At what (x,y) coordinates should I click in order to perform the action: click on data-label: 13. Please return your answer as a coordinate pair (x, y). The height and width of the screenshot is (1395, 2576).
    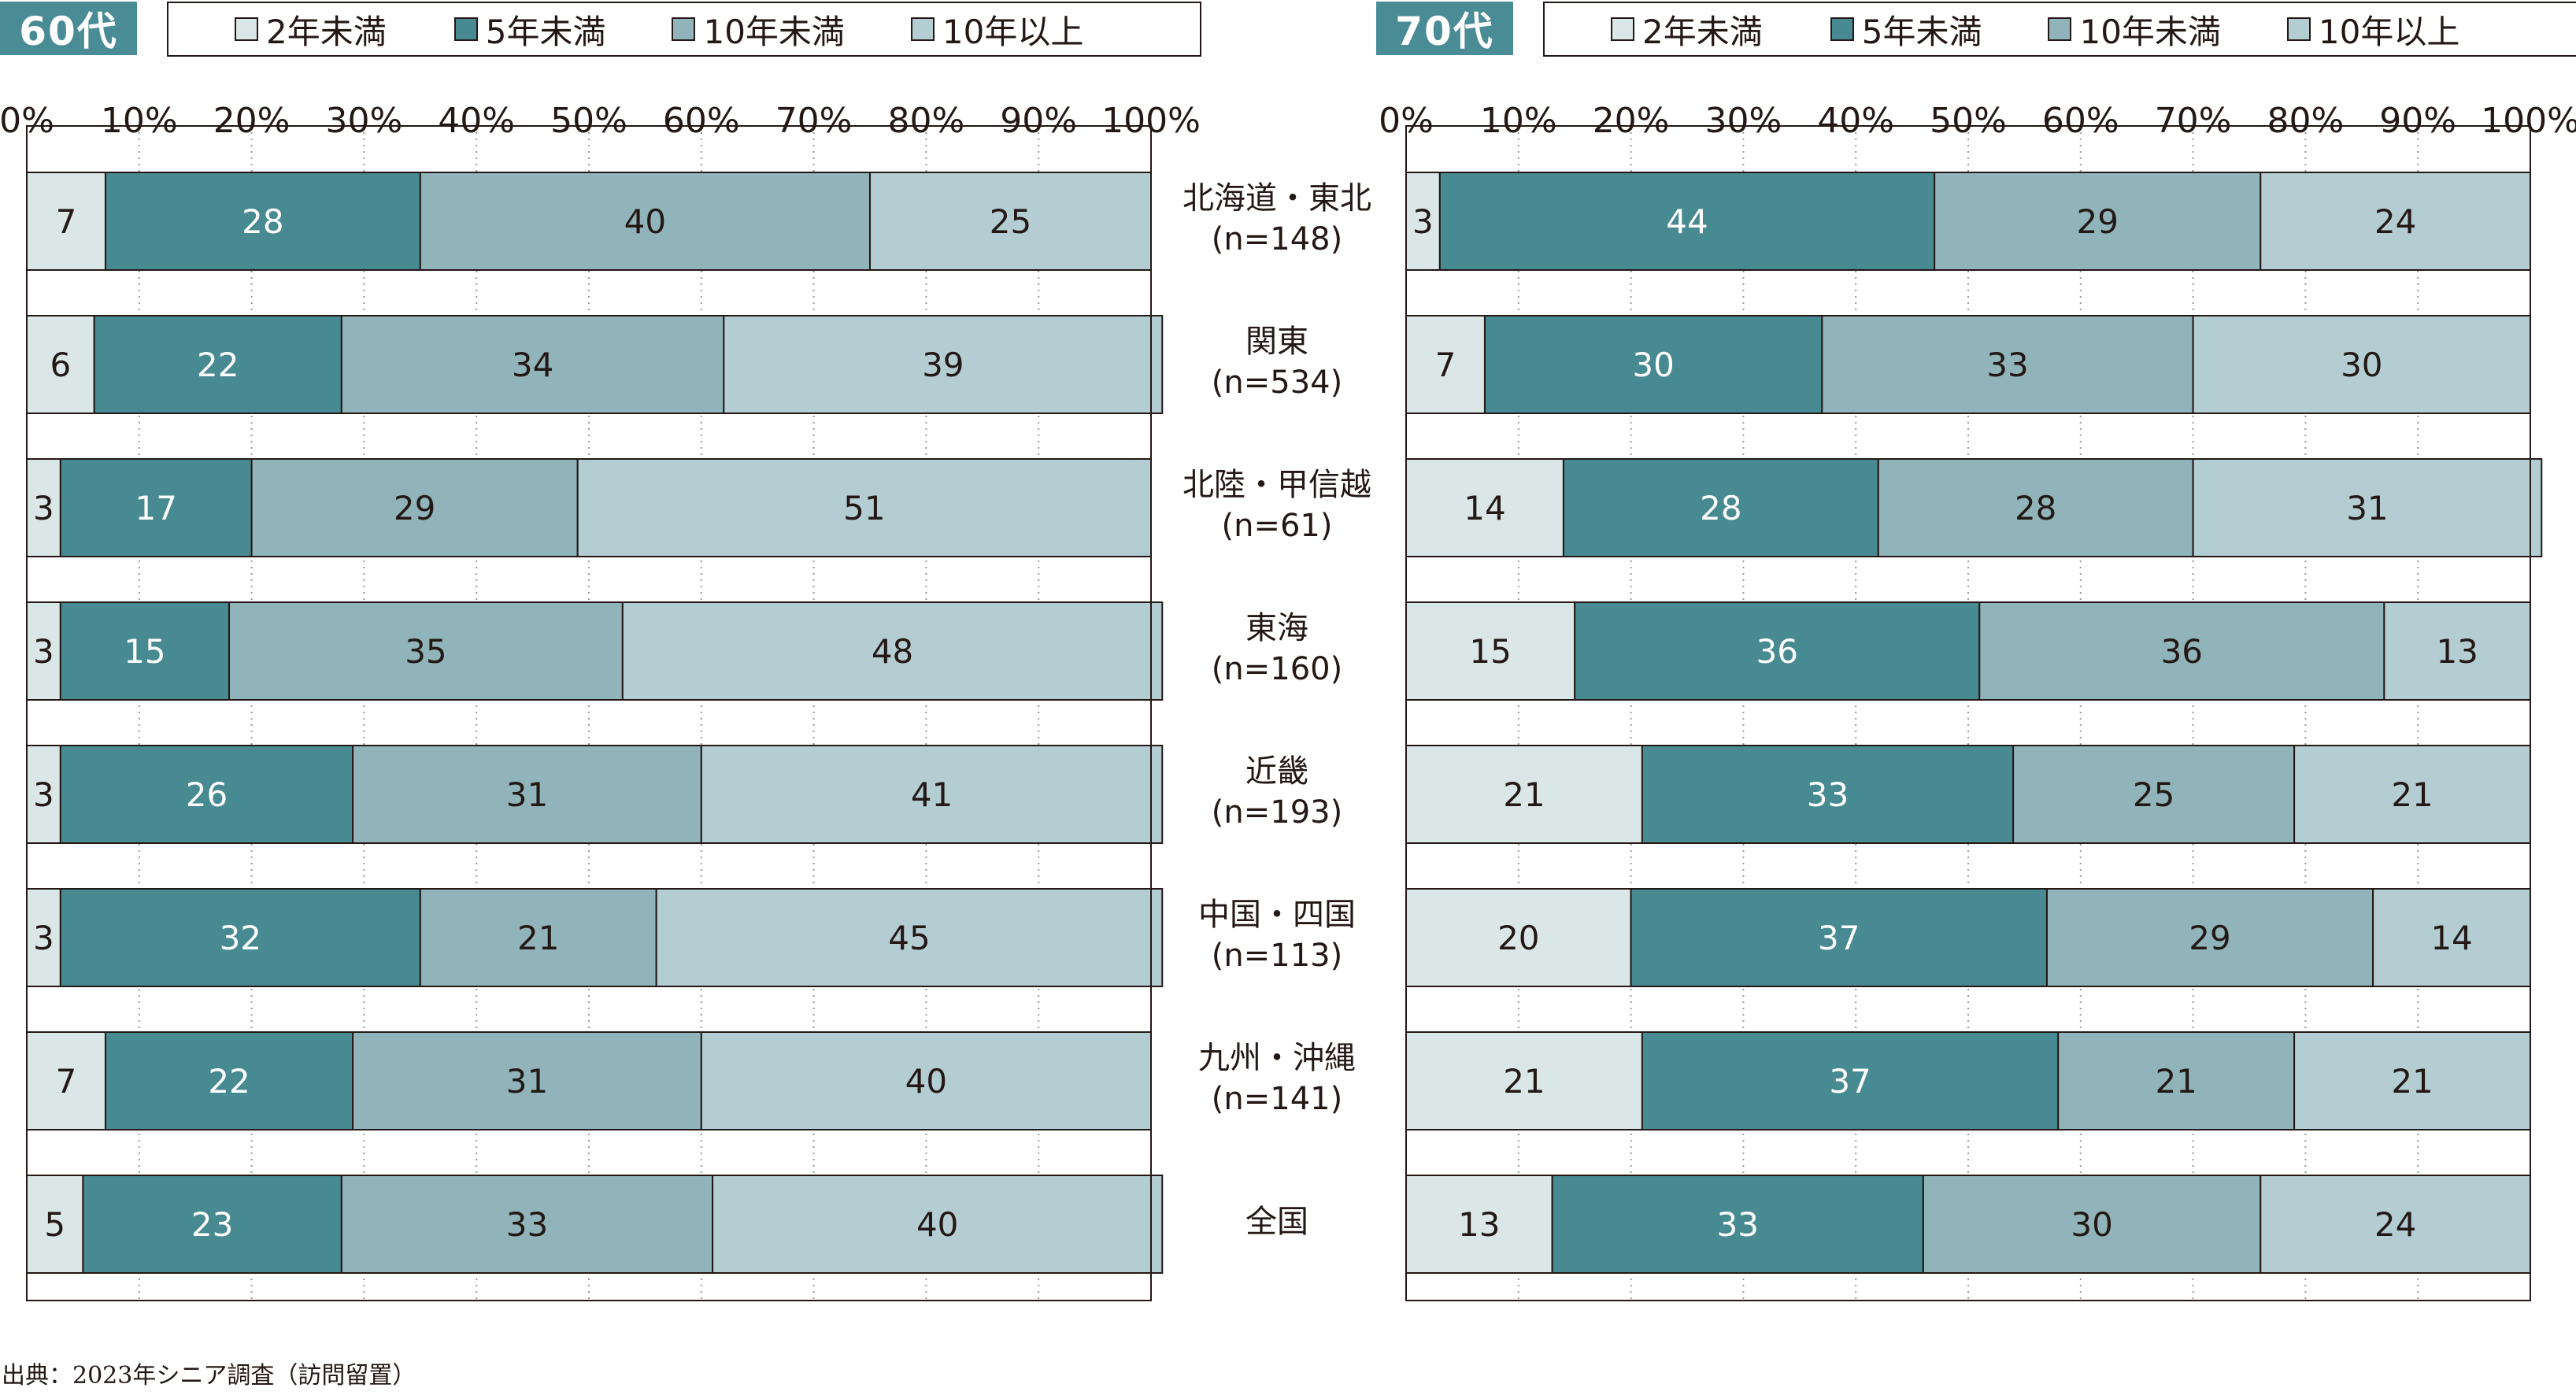
    Looking at the image, I should click on (1479, 1224).